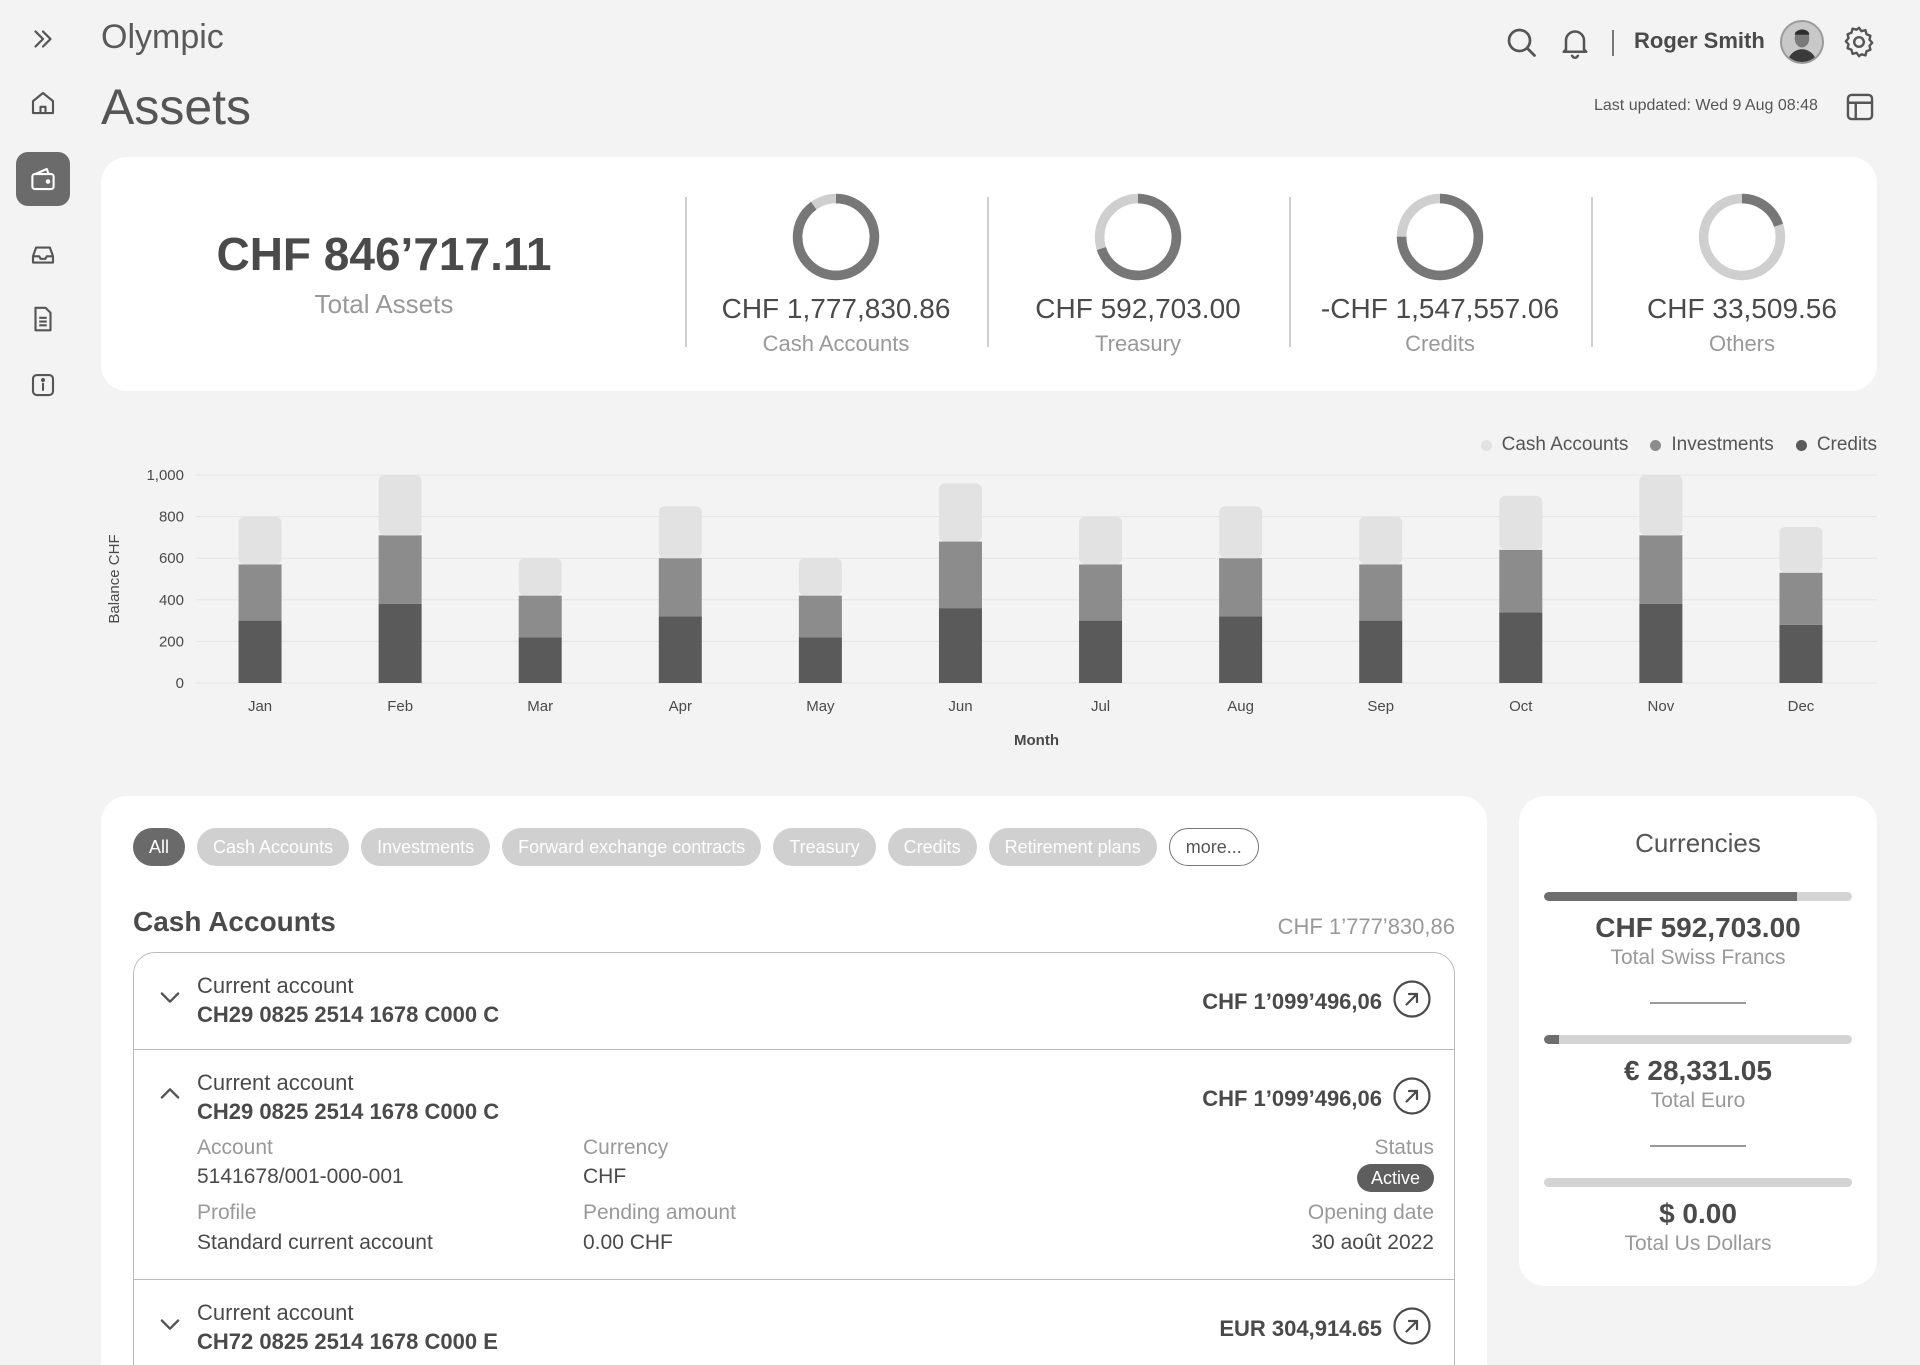 Image resolution: width=1920 pixels, height=1365 pixels. I want to click on legend-item: Investments, so click(1712, 445).